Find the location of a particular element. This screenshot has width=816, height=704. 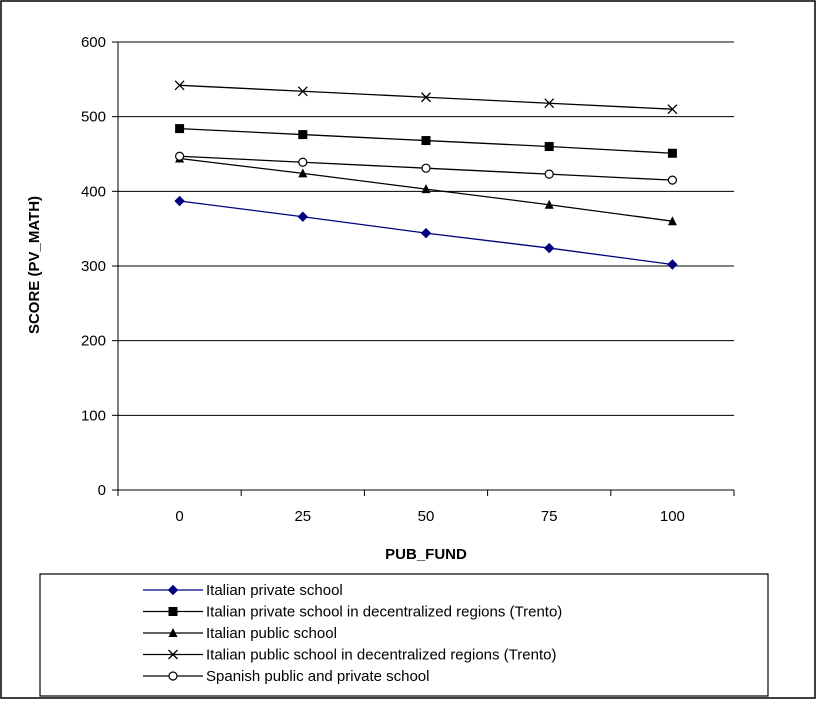

y-tick-label: 0 is located at coordinates (102, 490).